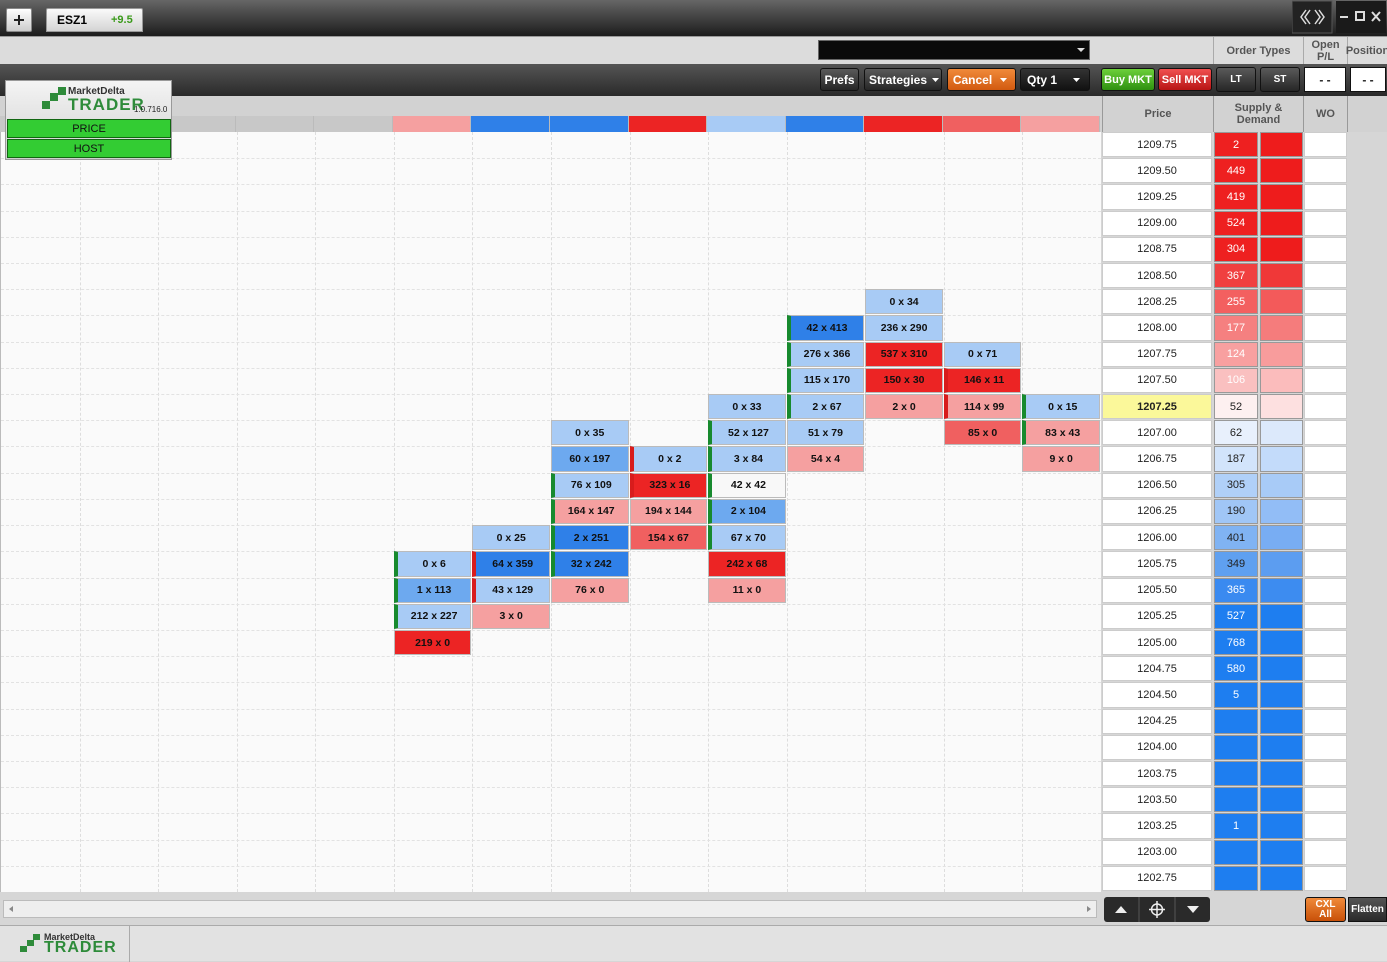  What do you see at coordinates (1157, 433) in the screenshot?
I see `price-cell: 1207.00` at bounding box center [1157, 433].